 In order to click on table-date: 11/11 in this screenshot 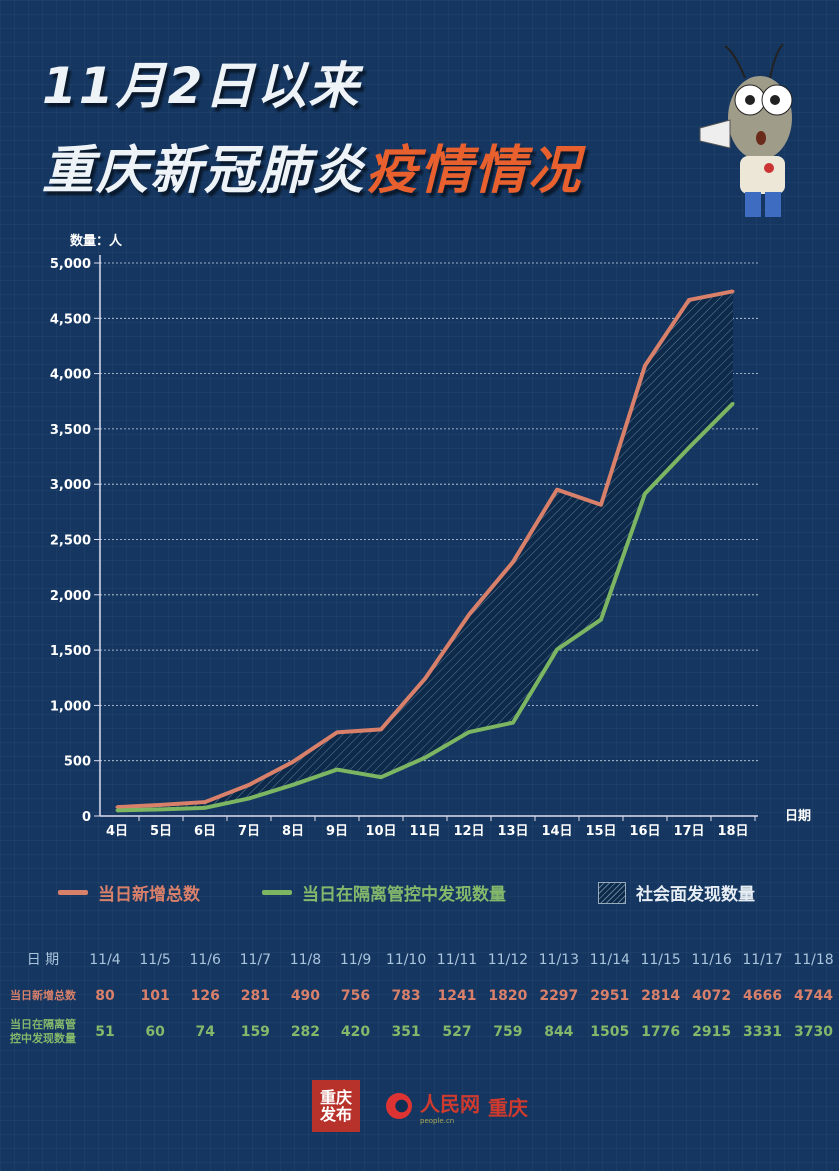, I will do `click(457, 960)`.